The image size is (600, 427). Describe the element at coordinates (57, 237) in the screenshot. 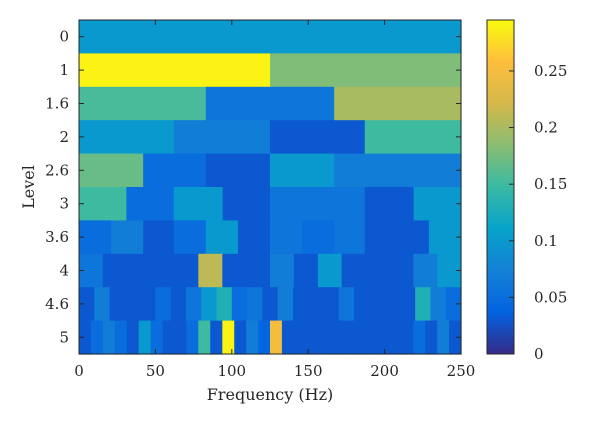

I see `y-tick-label: 3.6` at that location.